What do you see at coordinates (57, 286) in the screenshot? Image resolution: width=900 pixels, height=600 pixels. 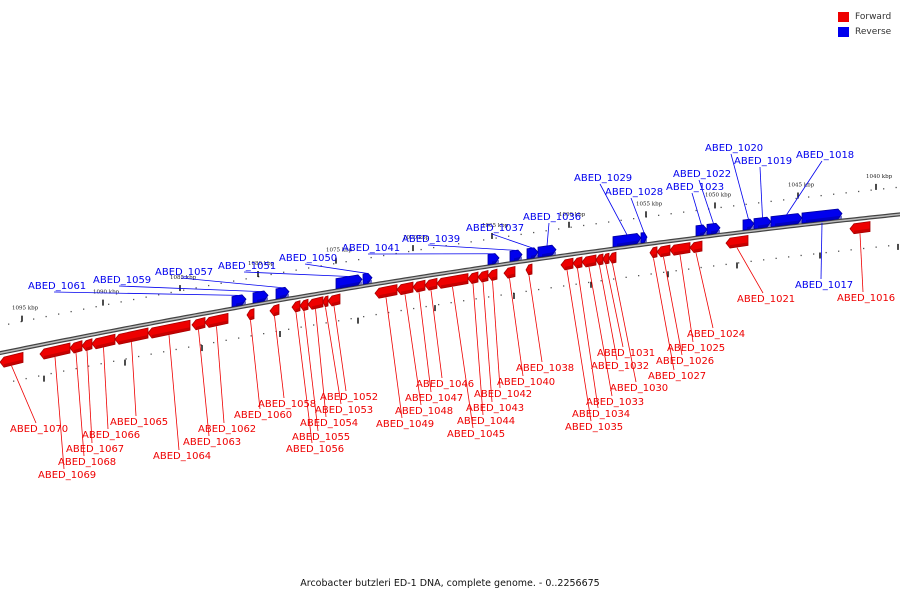 I see `ABED_1061-label: ABED_1061` at bounding box center [57, 286].